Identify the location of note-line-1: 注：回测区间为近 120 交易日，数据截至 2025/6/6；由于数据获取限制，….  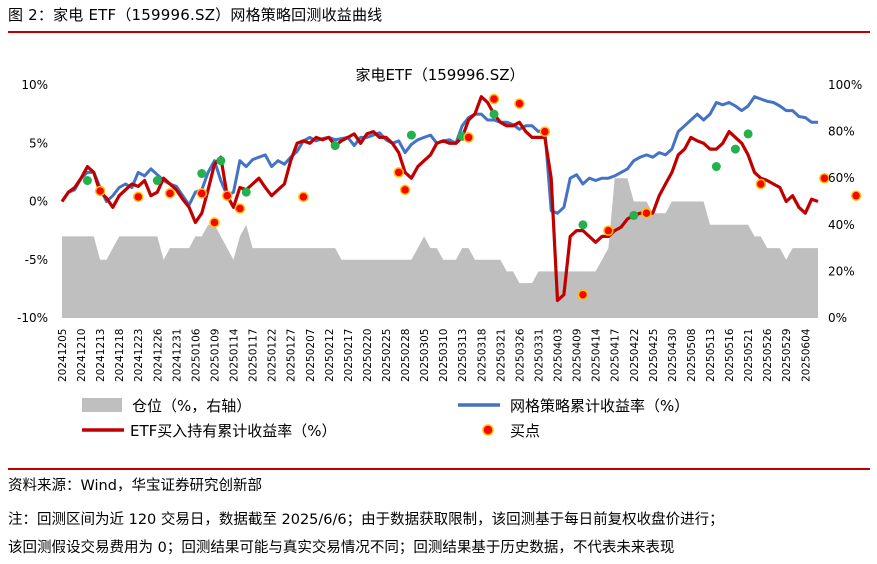
(366, 520).